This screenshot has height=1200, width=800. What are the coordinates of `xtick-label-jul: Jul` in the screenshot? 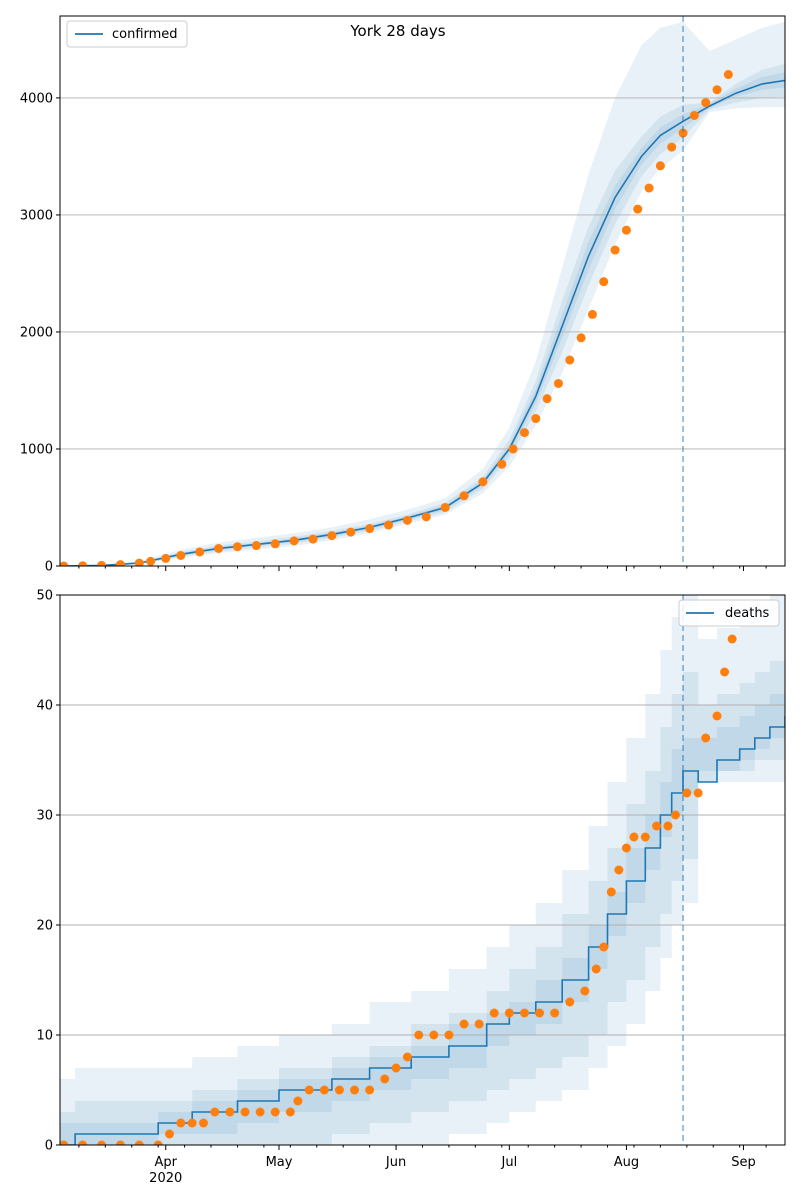 It's located at (509, 1162).